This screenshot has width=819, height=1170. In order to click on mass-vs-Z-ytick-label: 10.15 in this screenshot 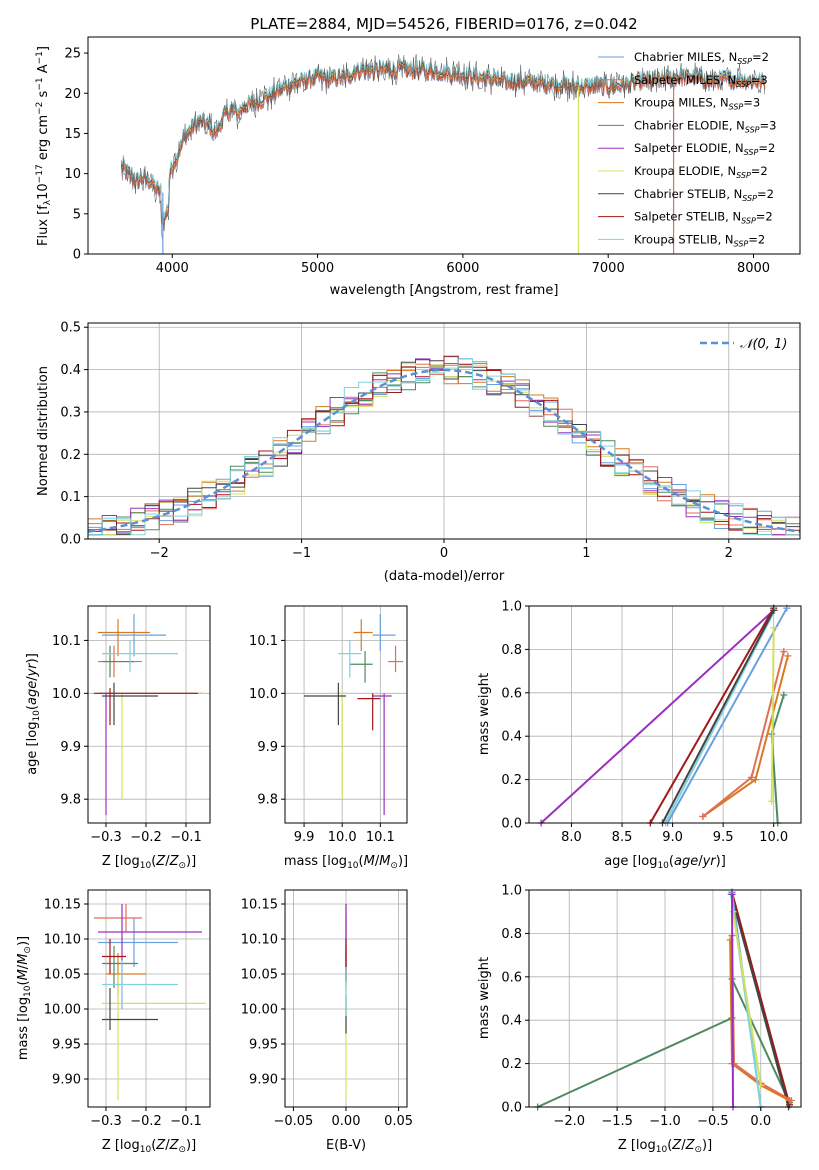, I will do `click(62, 905)`.